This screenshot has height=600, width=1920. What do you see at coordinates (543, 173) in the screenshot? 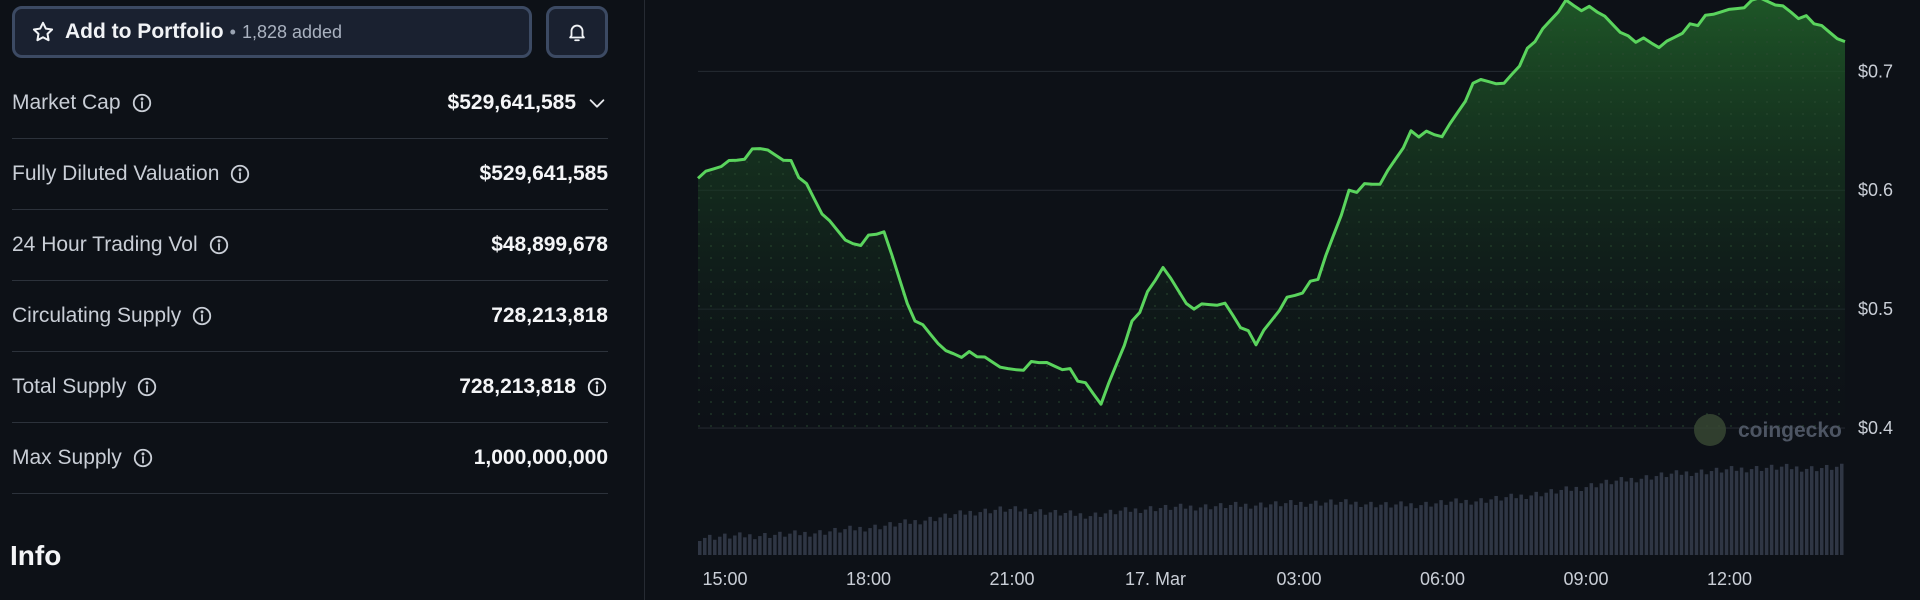
I see `stat-value-text: $529,641,585` at bounding box center [543, 173].